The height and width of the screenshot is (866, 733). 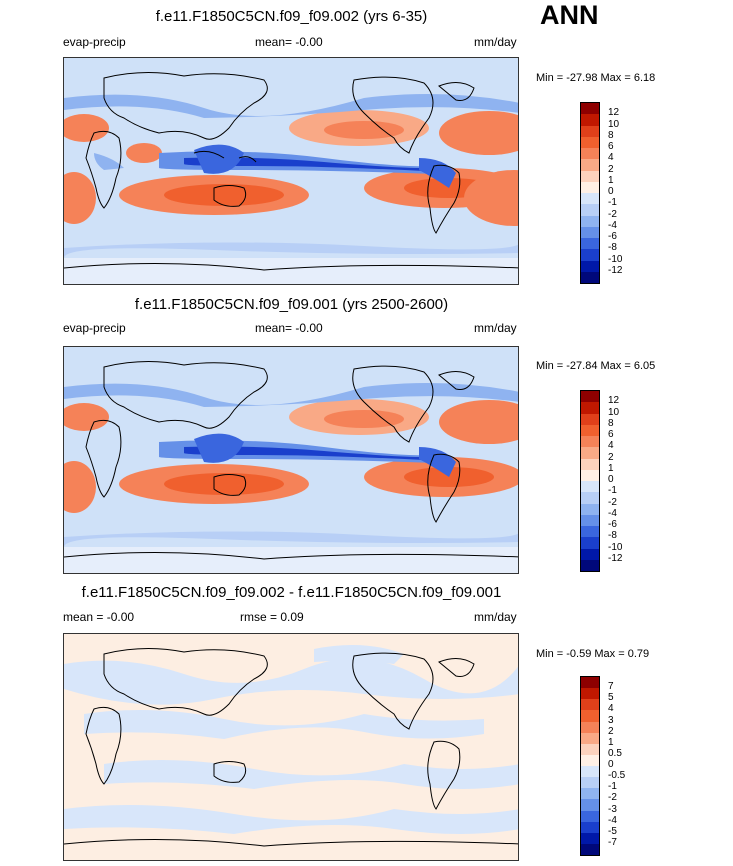 I want to click on colorbar-tick-label: 7, so click(x=611, y=687).